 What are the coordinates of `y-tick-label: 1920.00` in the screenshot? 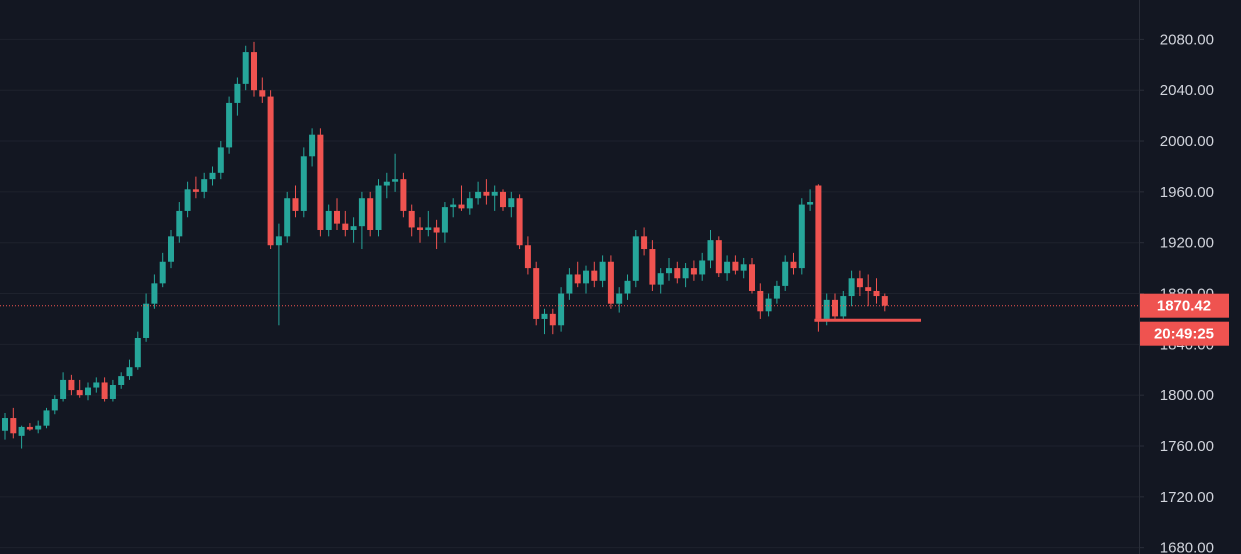 It's located at (1187, 243).